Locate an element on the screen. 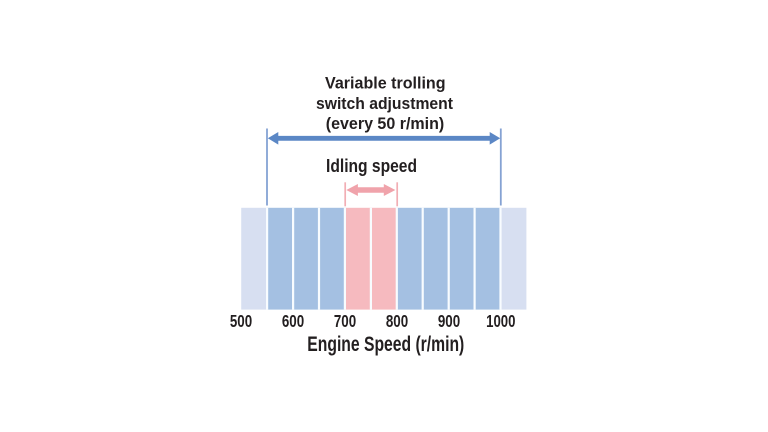 Image resolution: width=768 pixels, height=432 pixels. svg-text: 600 is located at coordinates (293, 321).